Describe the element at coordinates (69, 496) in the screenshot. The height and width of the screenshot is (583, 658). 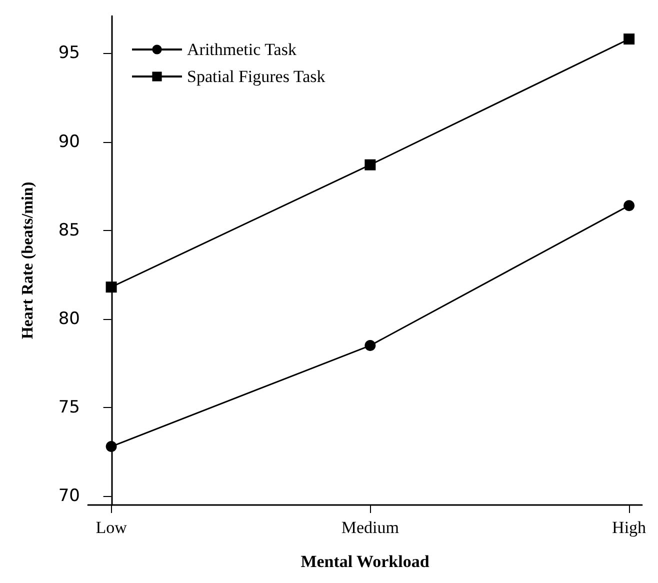
I see `y-tick-label: 70` at that location.